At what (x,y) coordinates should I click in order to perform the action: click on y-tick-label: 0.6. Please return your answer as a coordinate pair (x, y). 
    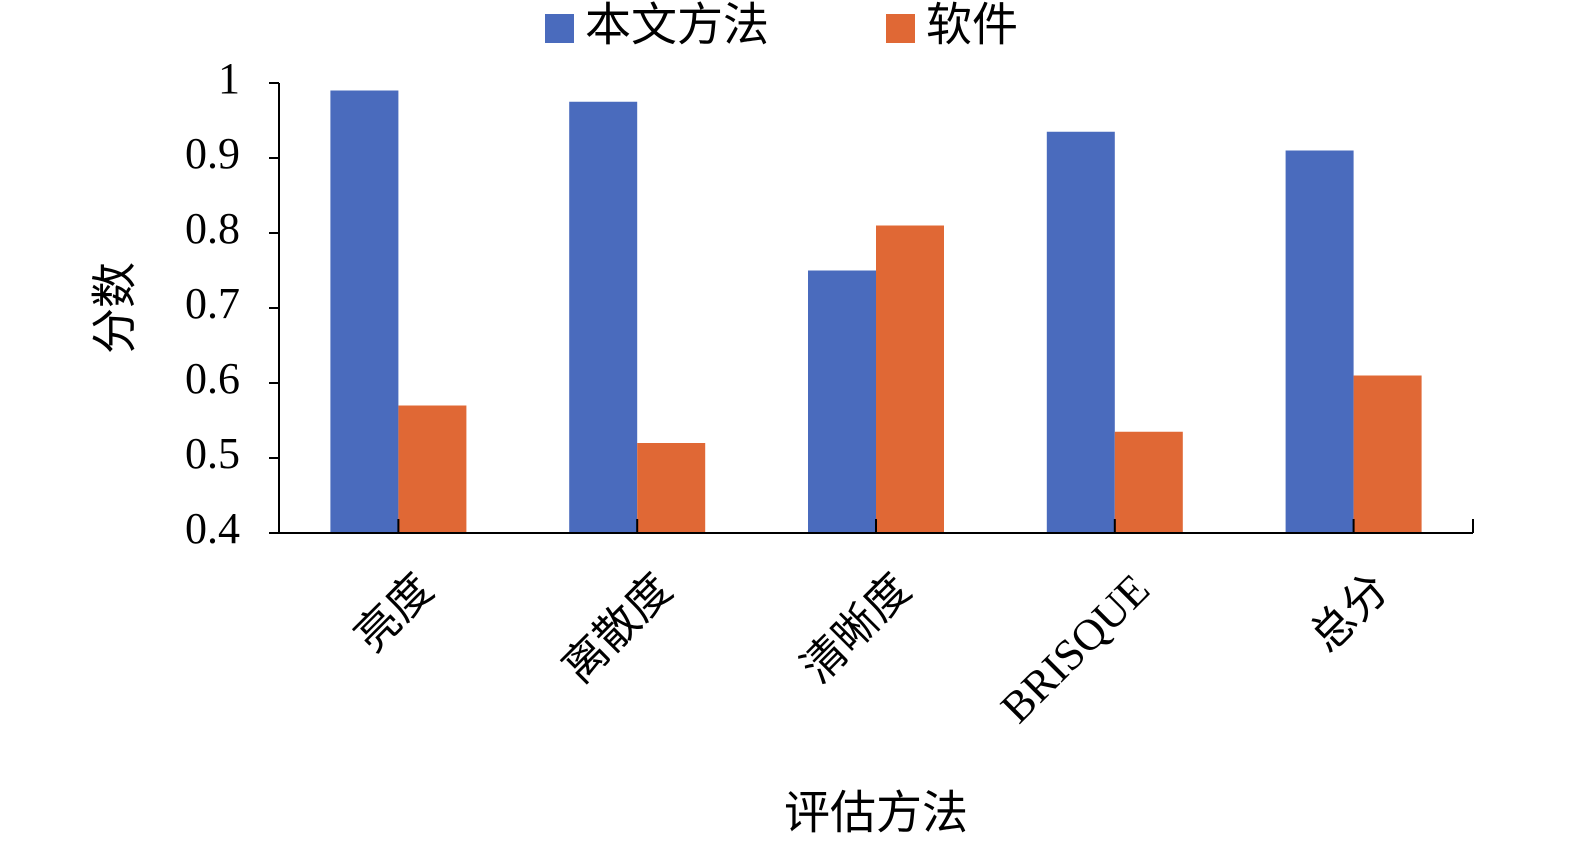
    Looking at the image, I should click on (212, 378).